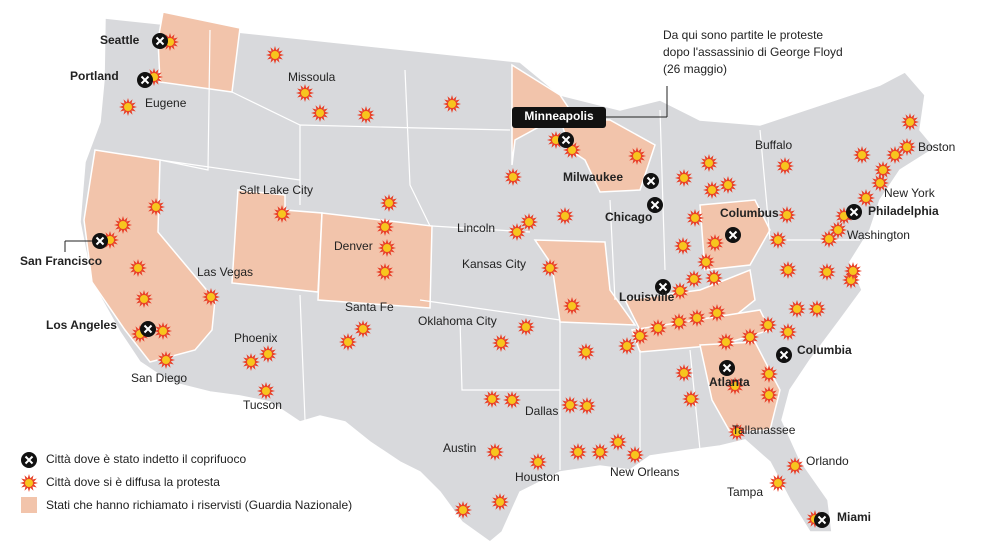 The height and width of the screenshot is (555, 999). I want to click on city-label: Dallas, so click(541, 411).